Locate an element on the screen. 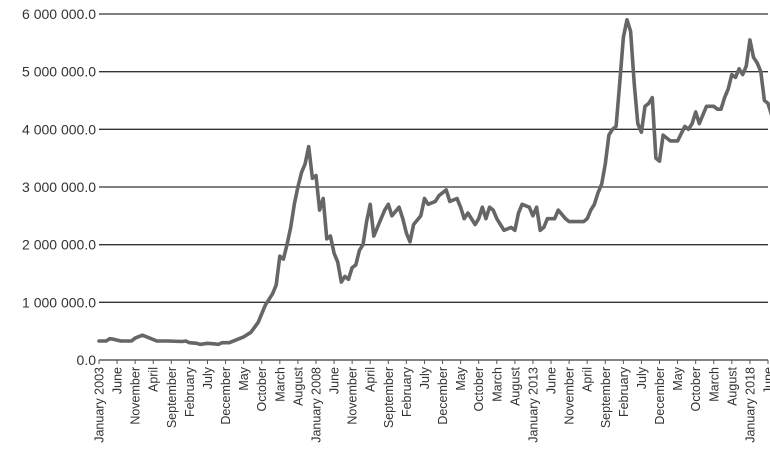 The image size is (770, 471). x-tick-label: January 2018 is located at coordinates (750, 405).